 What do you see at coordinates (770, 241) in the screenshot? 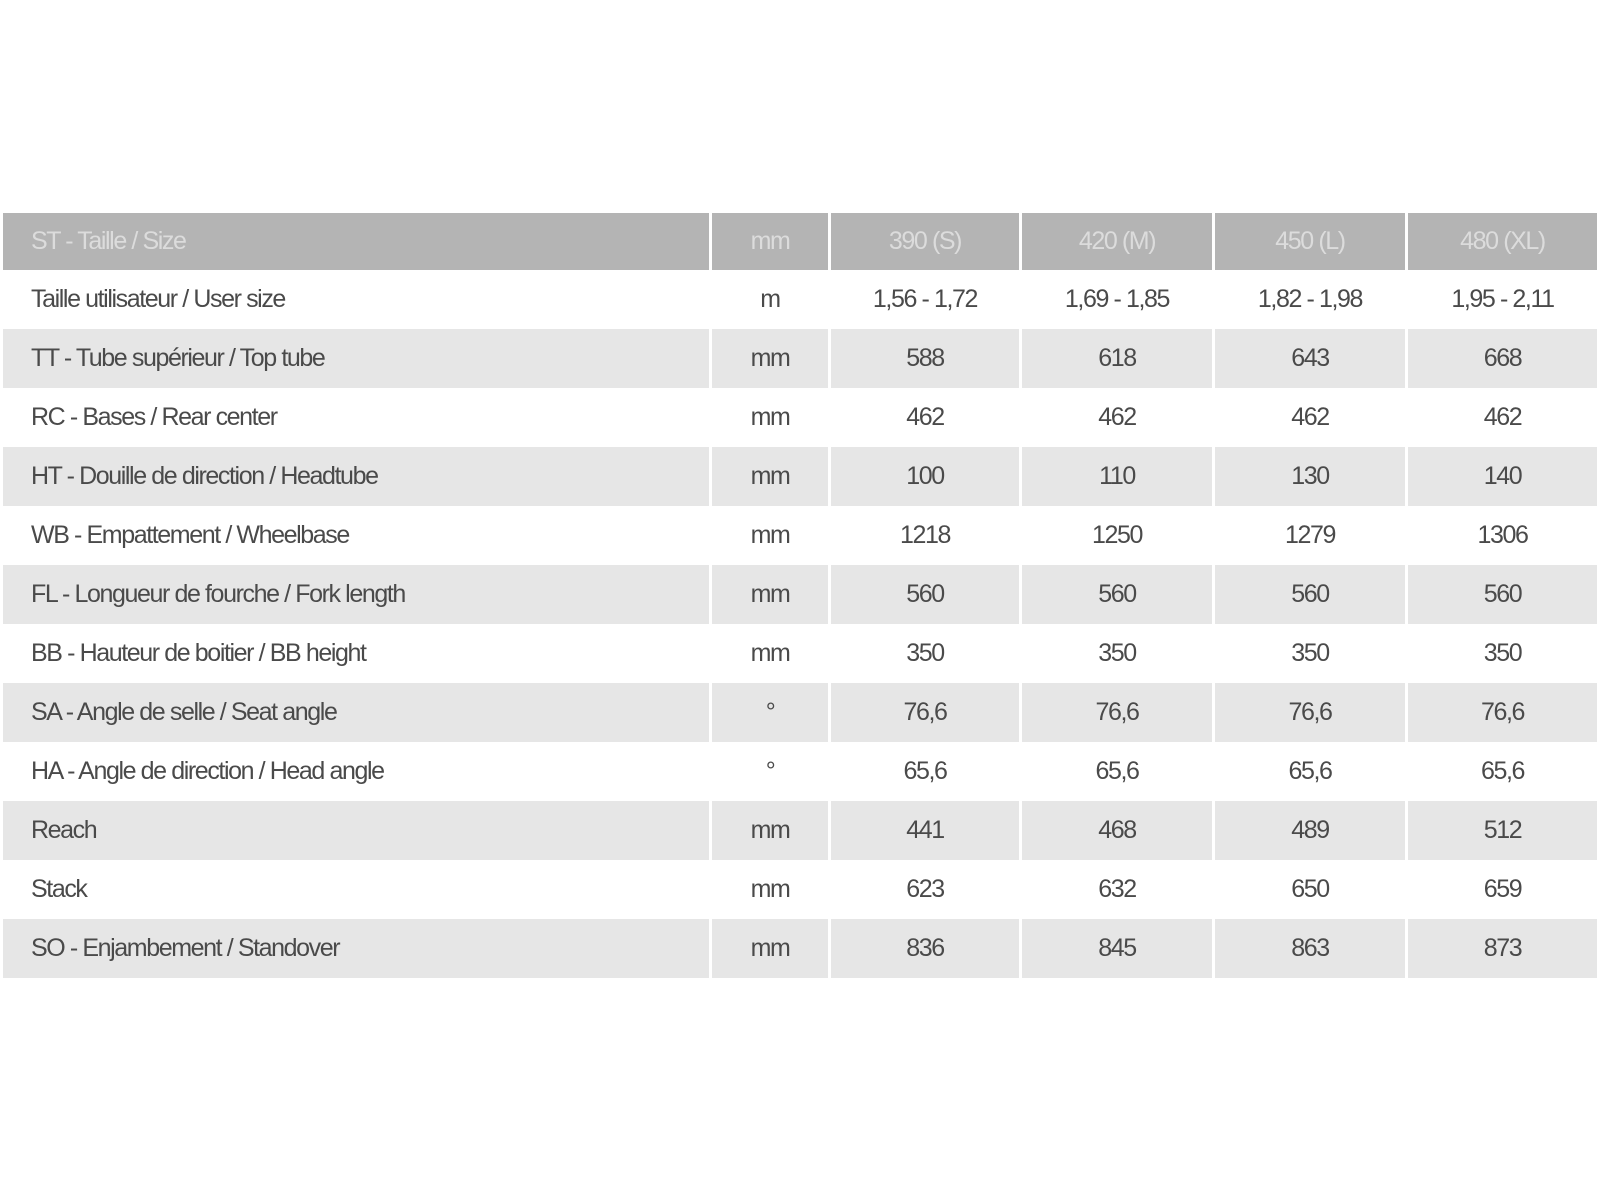
I see `header-unit: mm` at bounding box center [770, 241].